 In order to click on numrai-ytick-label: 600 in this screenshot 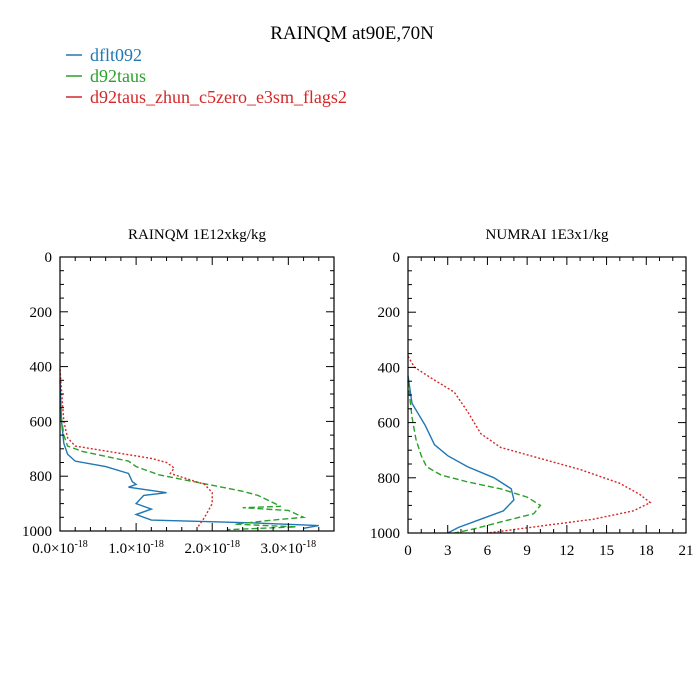, I will do `click(389, 424)`.